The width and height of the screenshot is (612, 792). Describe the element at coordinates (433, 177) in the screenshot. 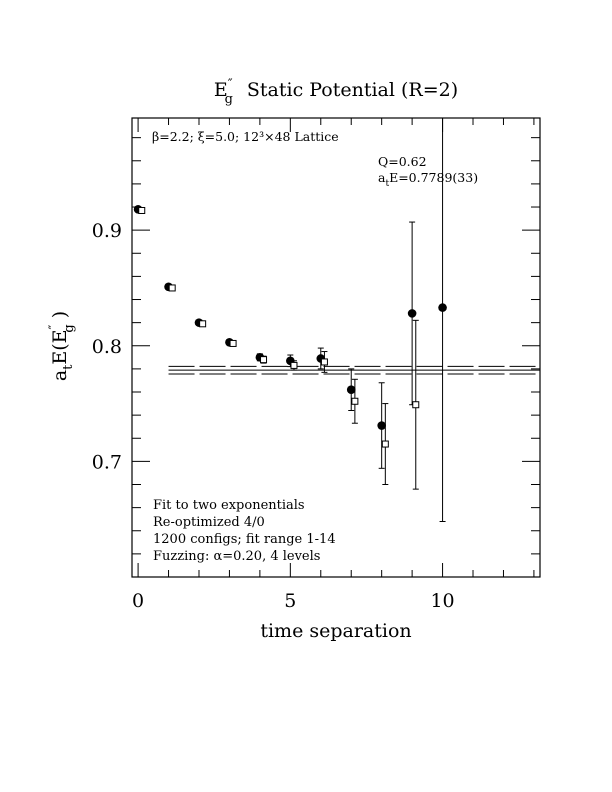

I see `fit-e-rest: E=0.7789(33)` at that location.